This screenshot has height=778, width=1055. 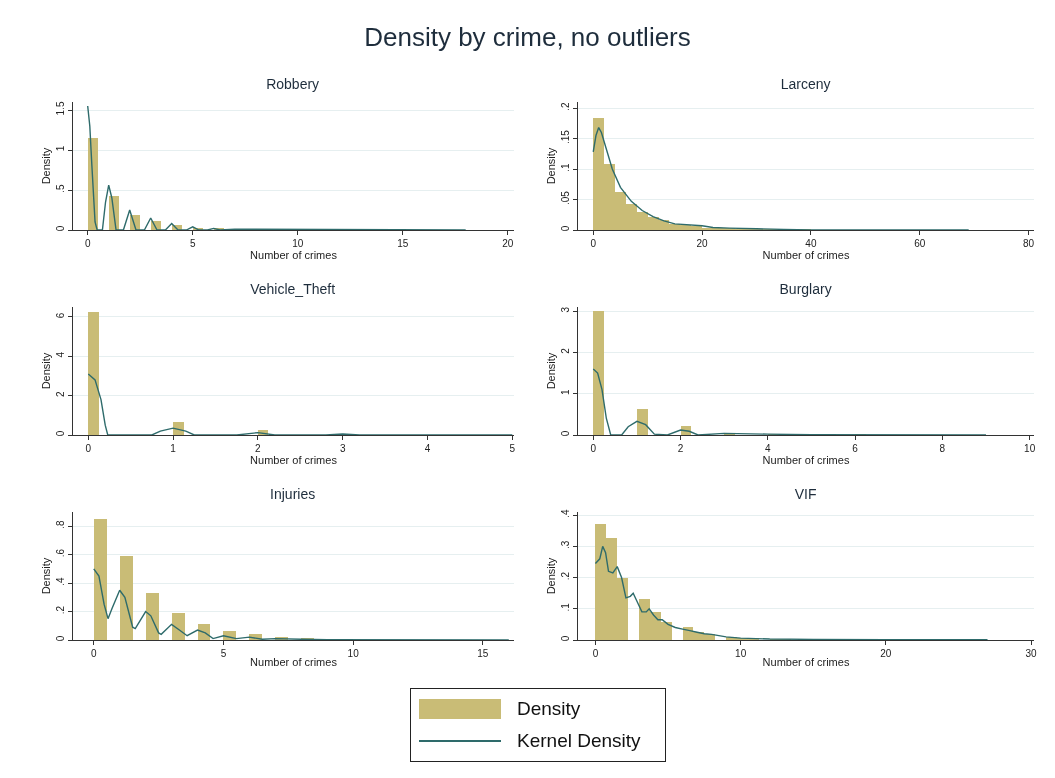 What do you see at coordinates (942, 448) in the screenshot?
I see `x-tick-label: 8` at bounding box center [942, 448].